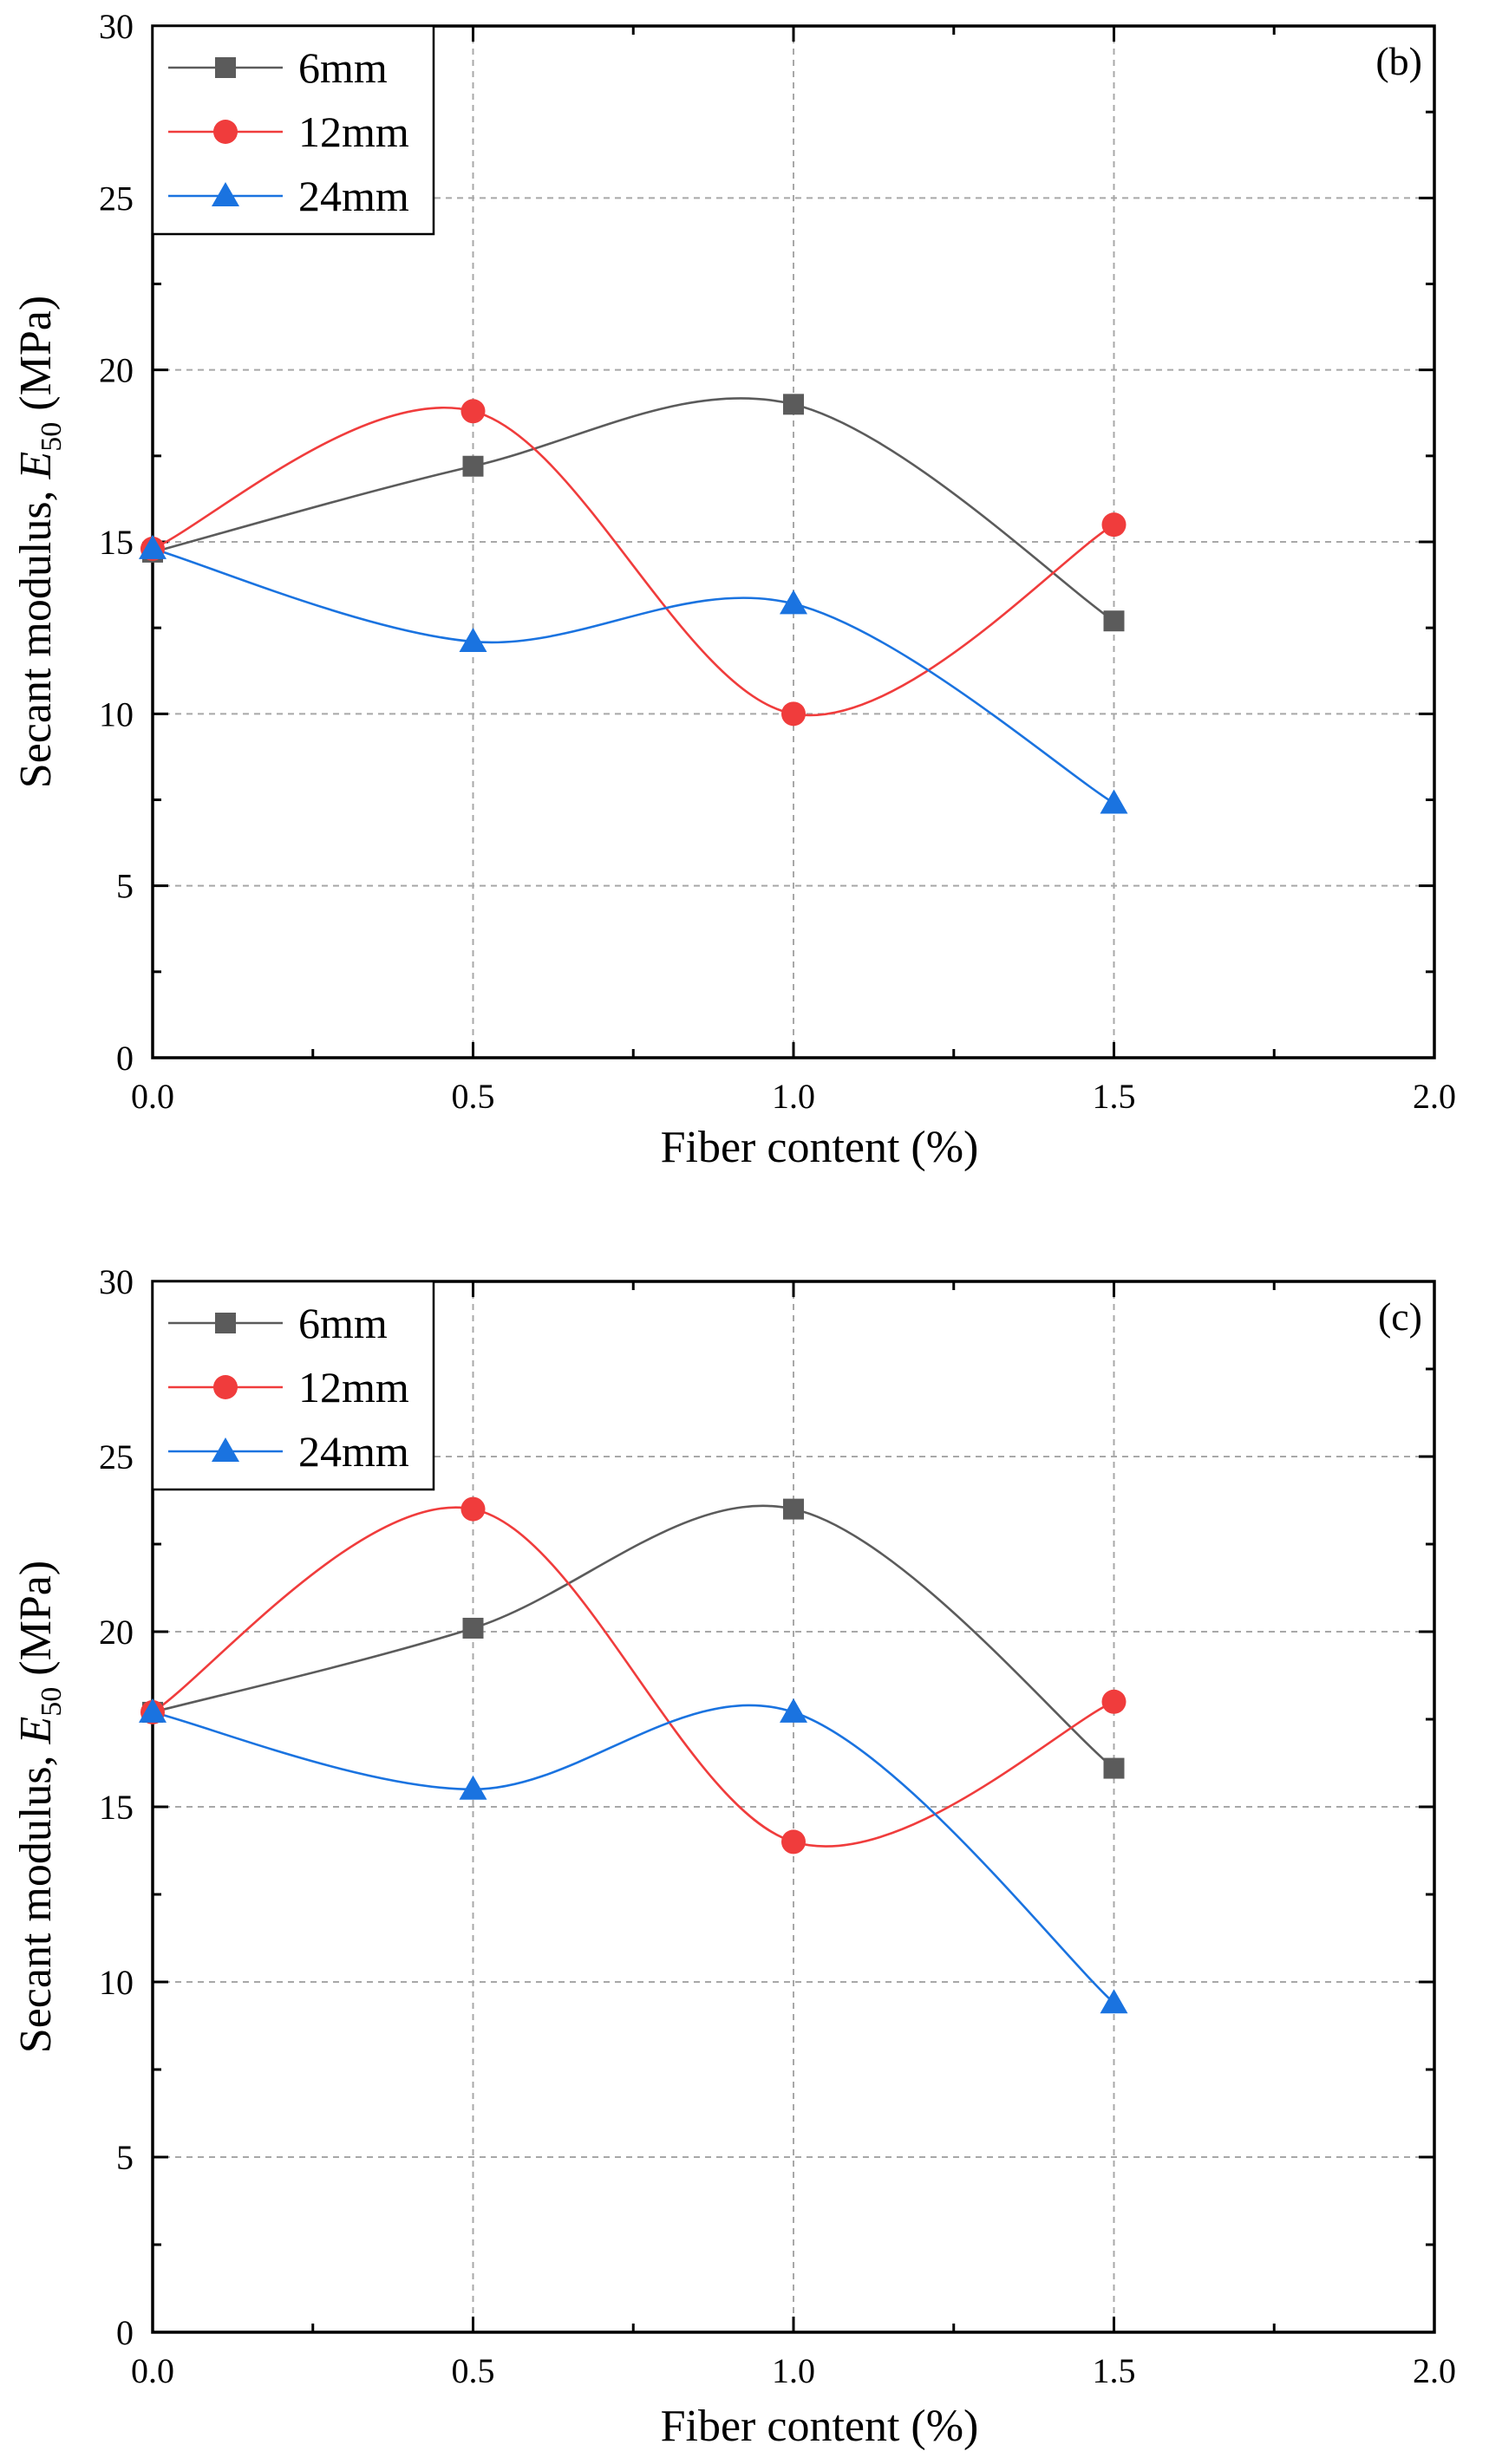 Image resolution: width=1489 pixels, height=2464 pixels. What do you see at coordinates (1399, 61) in the screenshot?
I see `panel-label: (b)` at bounding box center [1399, 61].